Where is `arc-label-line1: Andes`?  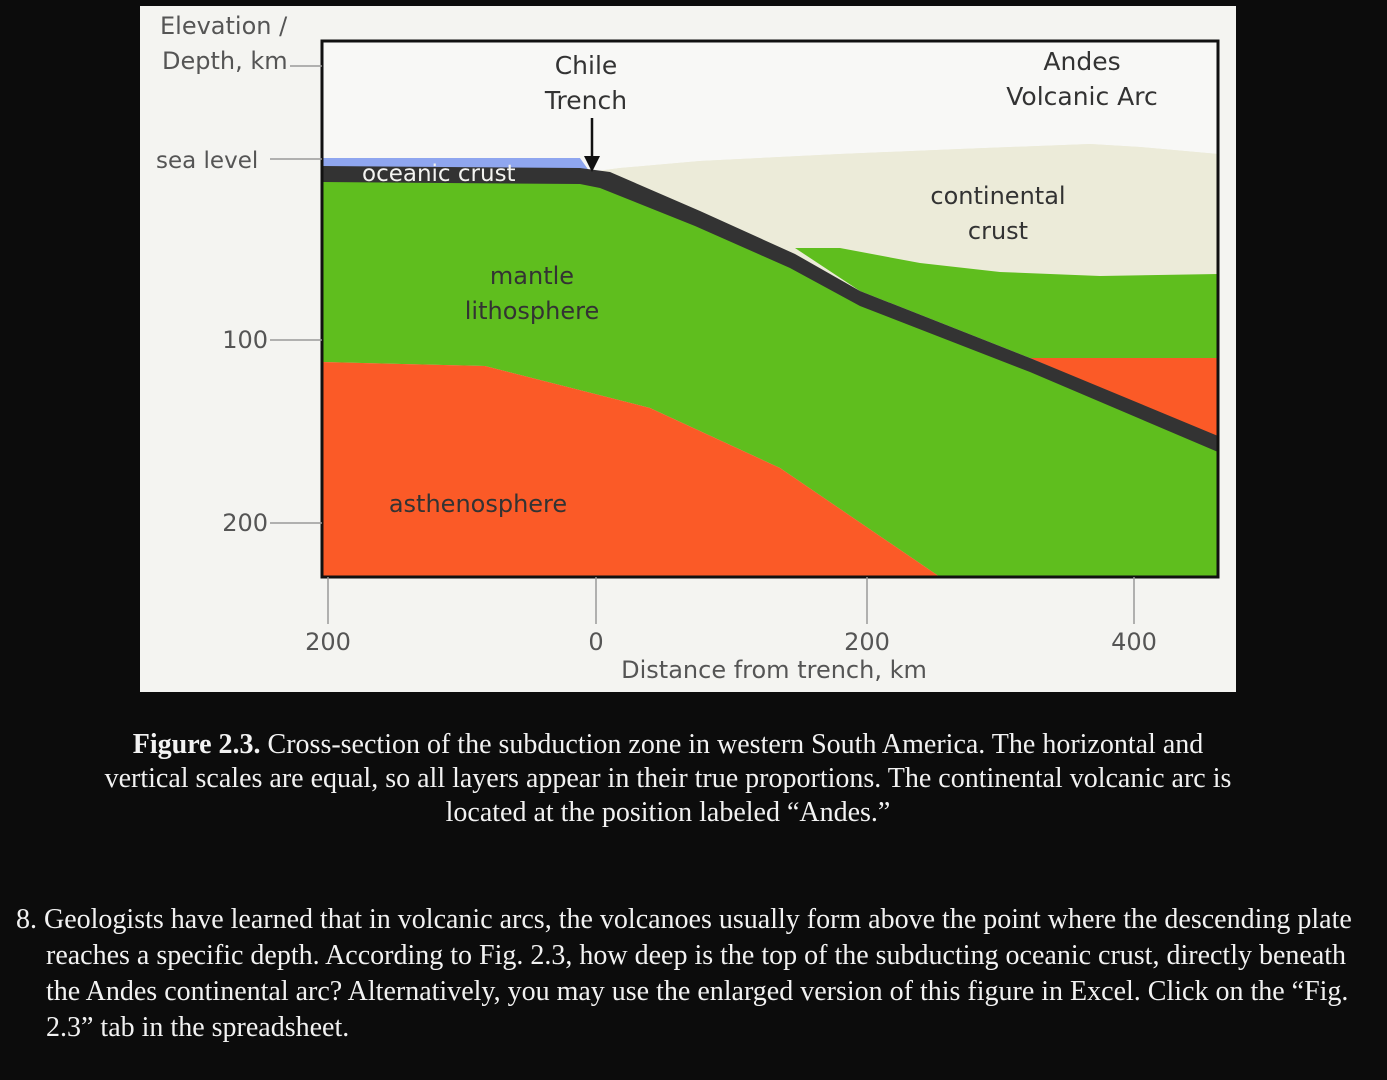 arc-label-line1: Andes is located at coordinates (1081, 61).